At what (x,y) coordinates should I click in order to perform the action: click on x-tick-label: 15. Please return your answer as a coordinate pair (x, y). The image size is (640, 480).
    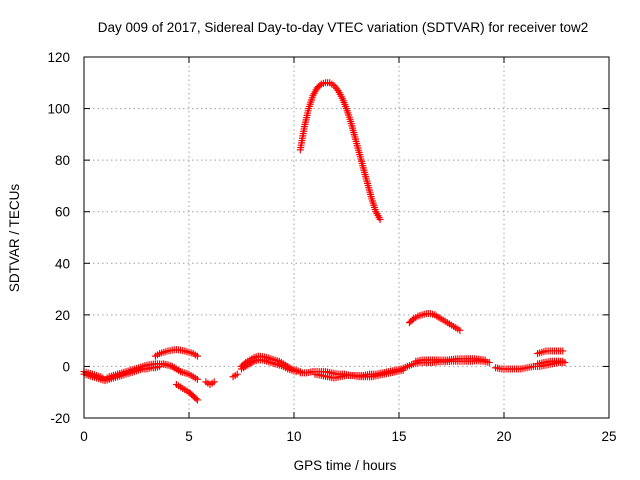
    Looking at the image, I should click on (398, 436).